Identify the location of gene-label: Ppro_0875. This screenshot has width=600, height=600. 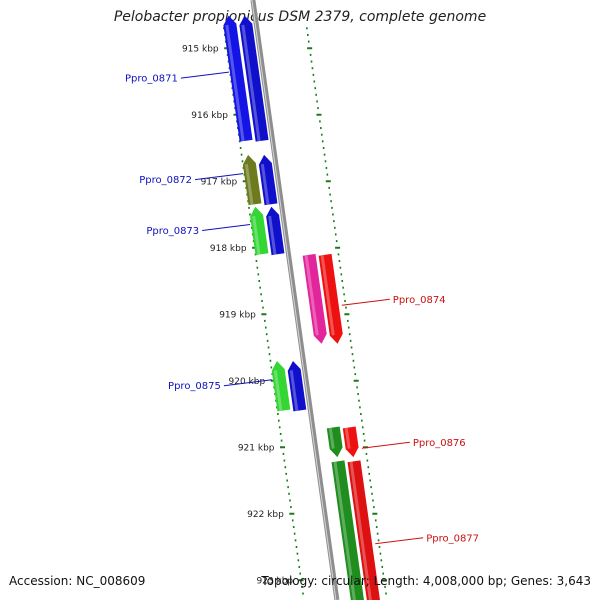
(220, 386).